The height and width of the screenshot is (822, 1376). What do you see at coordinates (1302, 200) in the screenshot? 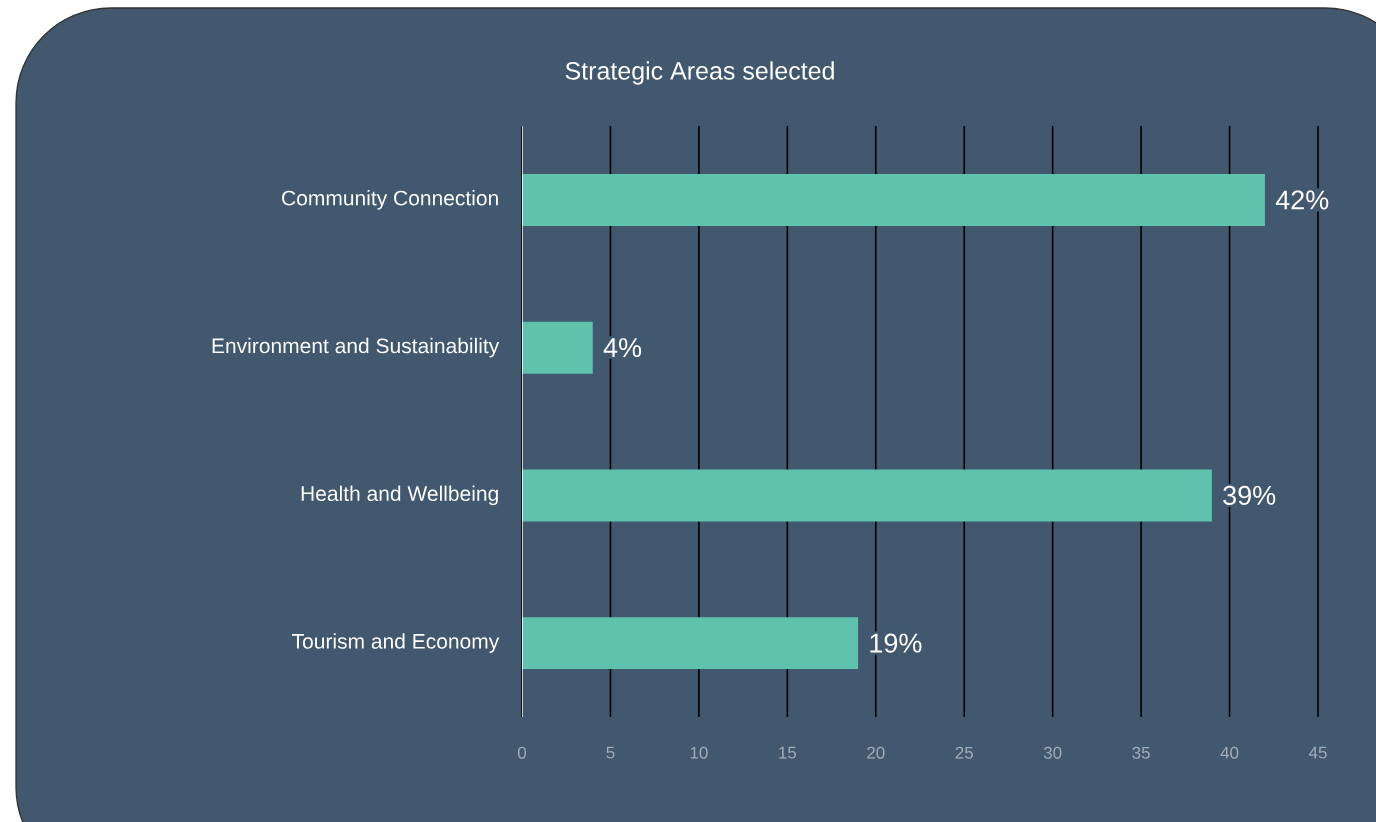
I see `data-label: 42%` at bounding box center [1302, 200].